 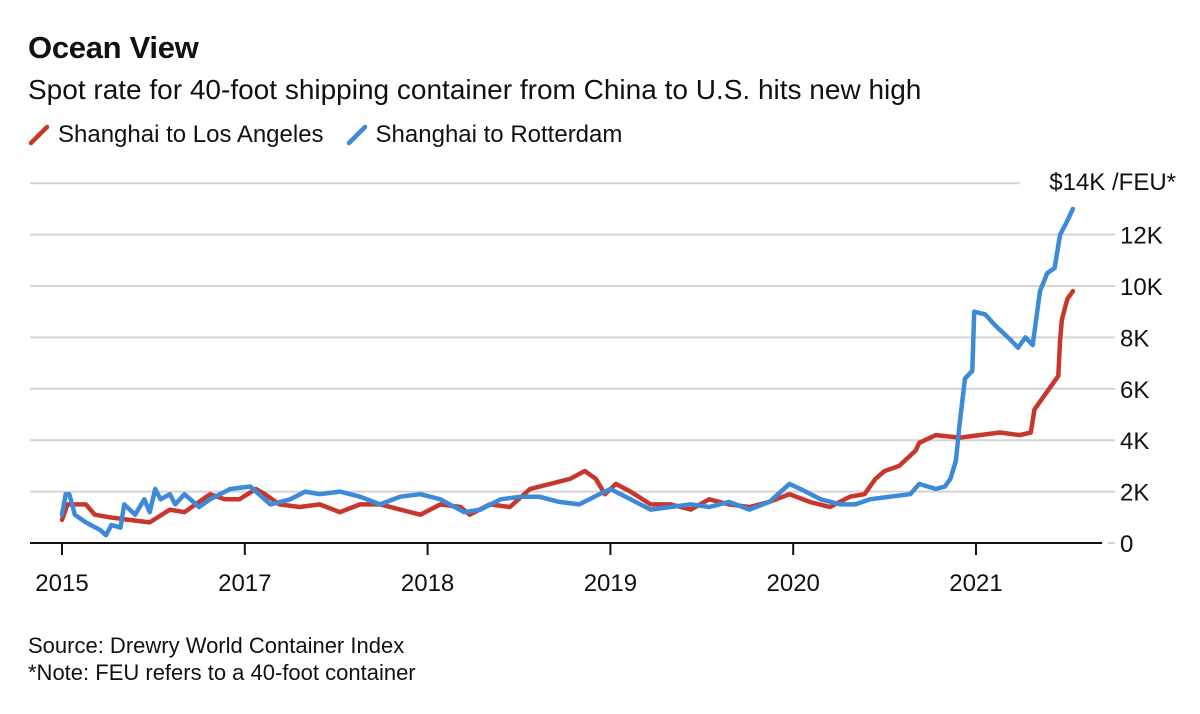 I want to click on x-tick-label: 2020, so click(x=793, y=583).